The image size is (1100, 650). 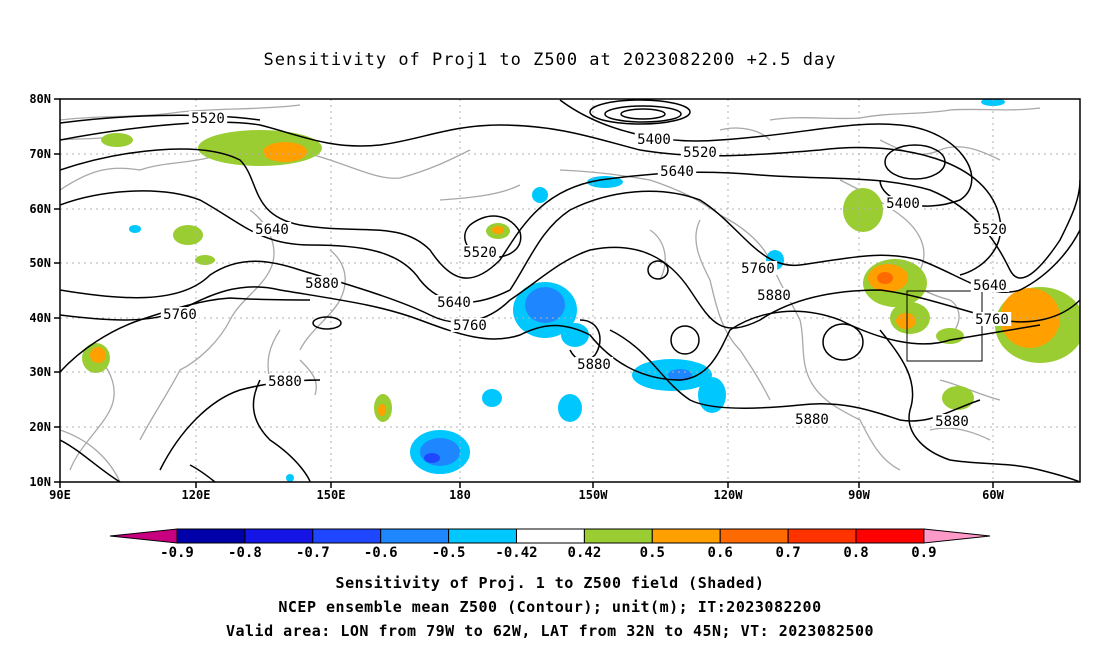 I want to click on colorbar-extend-high, so click(x=957, y=536).